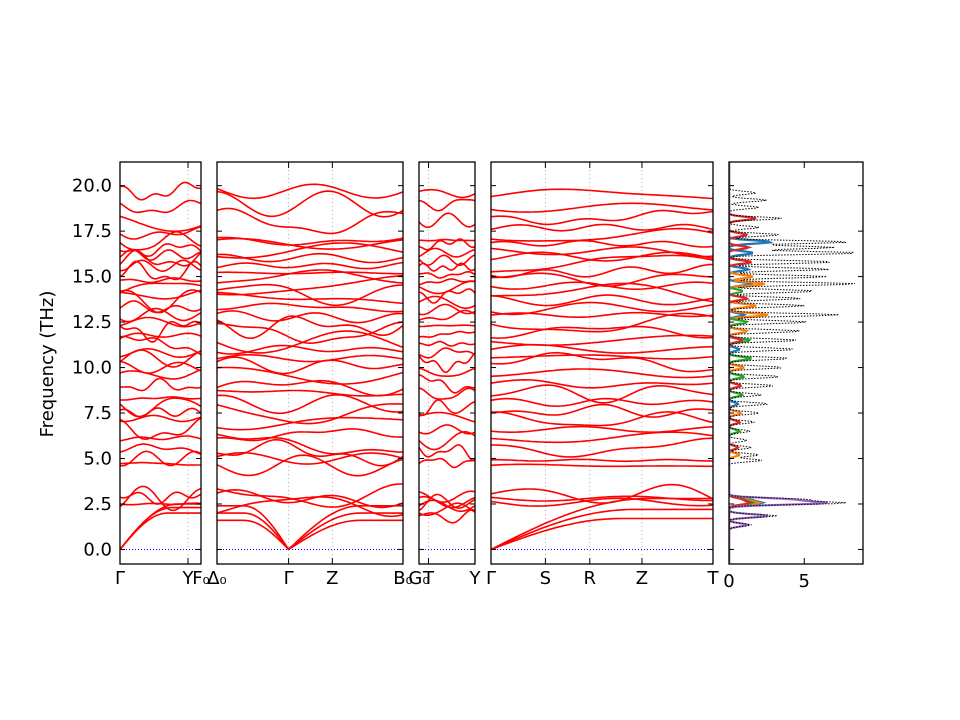  I want to click on x-tick-label: Δ₀, so click(217, 578).